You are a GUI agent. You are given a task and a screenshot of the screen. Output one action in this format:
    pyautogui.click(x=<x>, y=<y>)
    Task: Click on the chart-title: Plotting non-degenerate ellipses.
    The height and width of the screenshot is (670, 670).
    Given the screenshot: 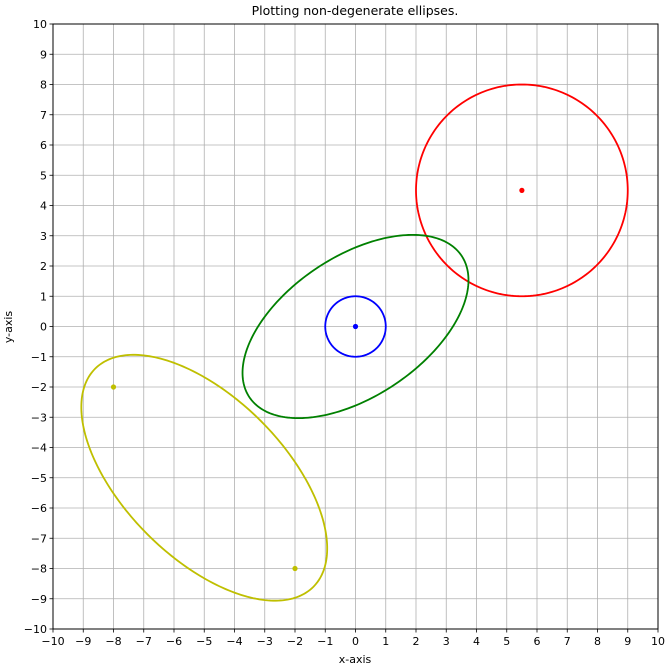 What is the action you would take?
    pyautogui.click(x=355, y=10)
    